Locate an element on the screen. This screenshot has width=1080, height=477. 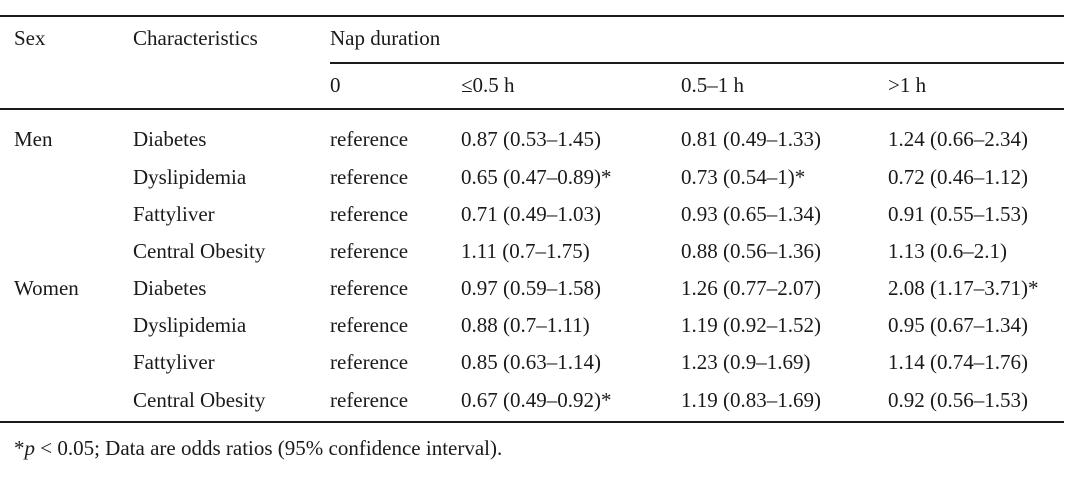
cell-le-0-5h: 0.88 (0.7–1.11) is located at coordinates (525, 325).